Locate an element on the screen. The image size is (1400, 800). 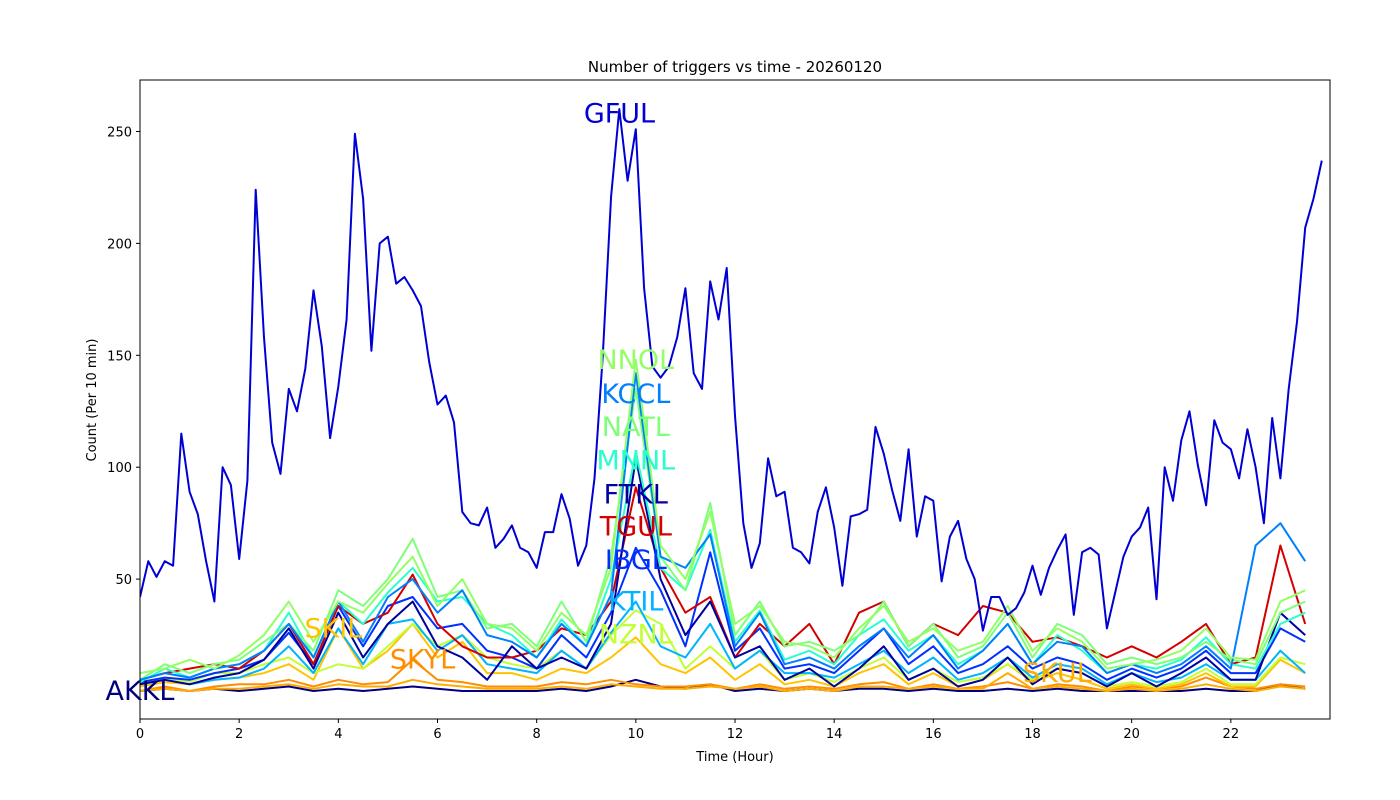
series-label-skyl: SKYL is located at coordinates (422, 660).